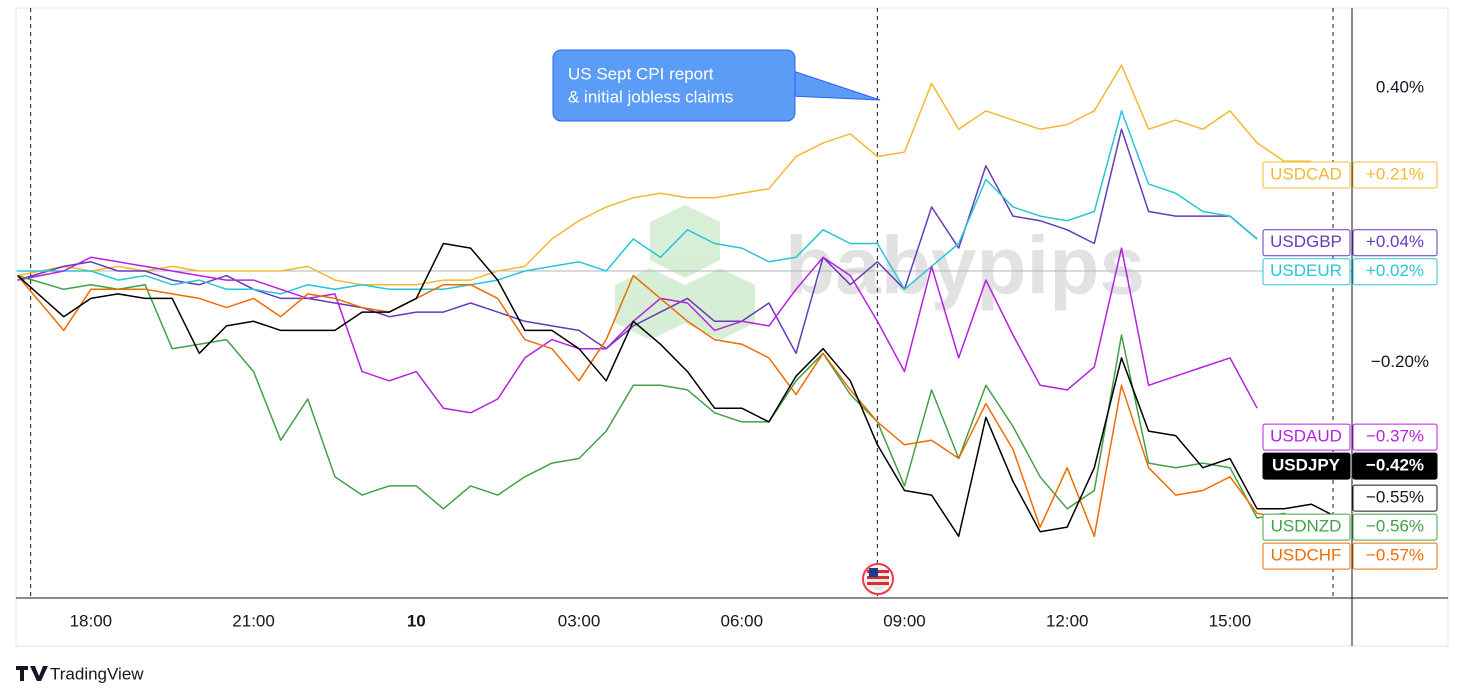 This screenshot has width=1463, height=700. What do you see at coordinates (641, 73) in the screenshot?
I see `annotation-text: US Sept CPI report` at bounding box center [641, 73].